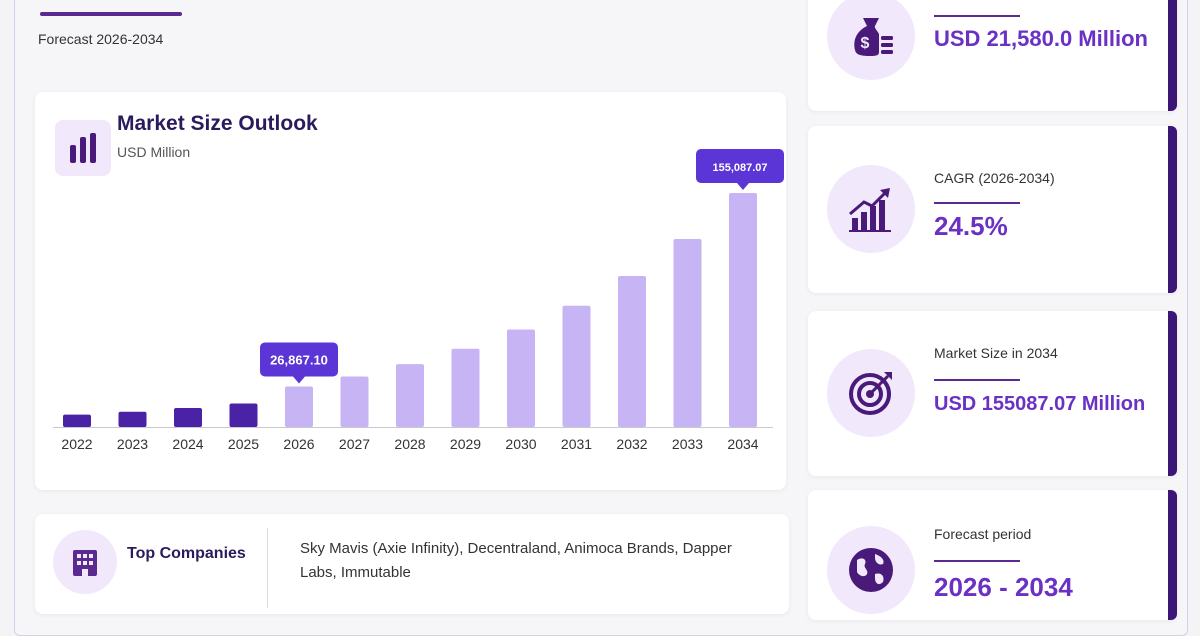 Image resolution: width=1200 pixels, height=636 pixels. I want to click on bar-2030, so click(521, 378).